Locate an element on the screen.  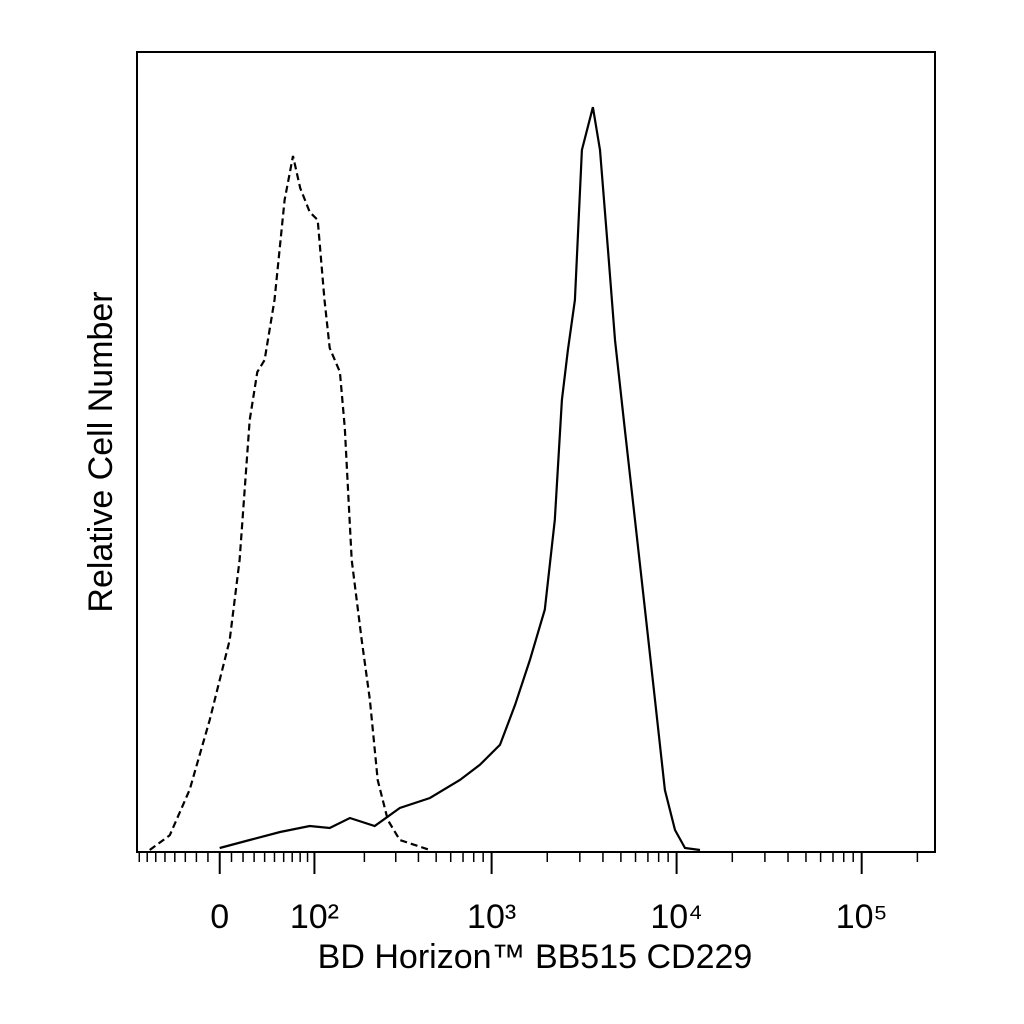
x-tick-label: 10⁴ is located at coordinates (676, 917).